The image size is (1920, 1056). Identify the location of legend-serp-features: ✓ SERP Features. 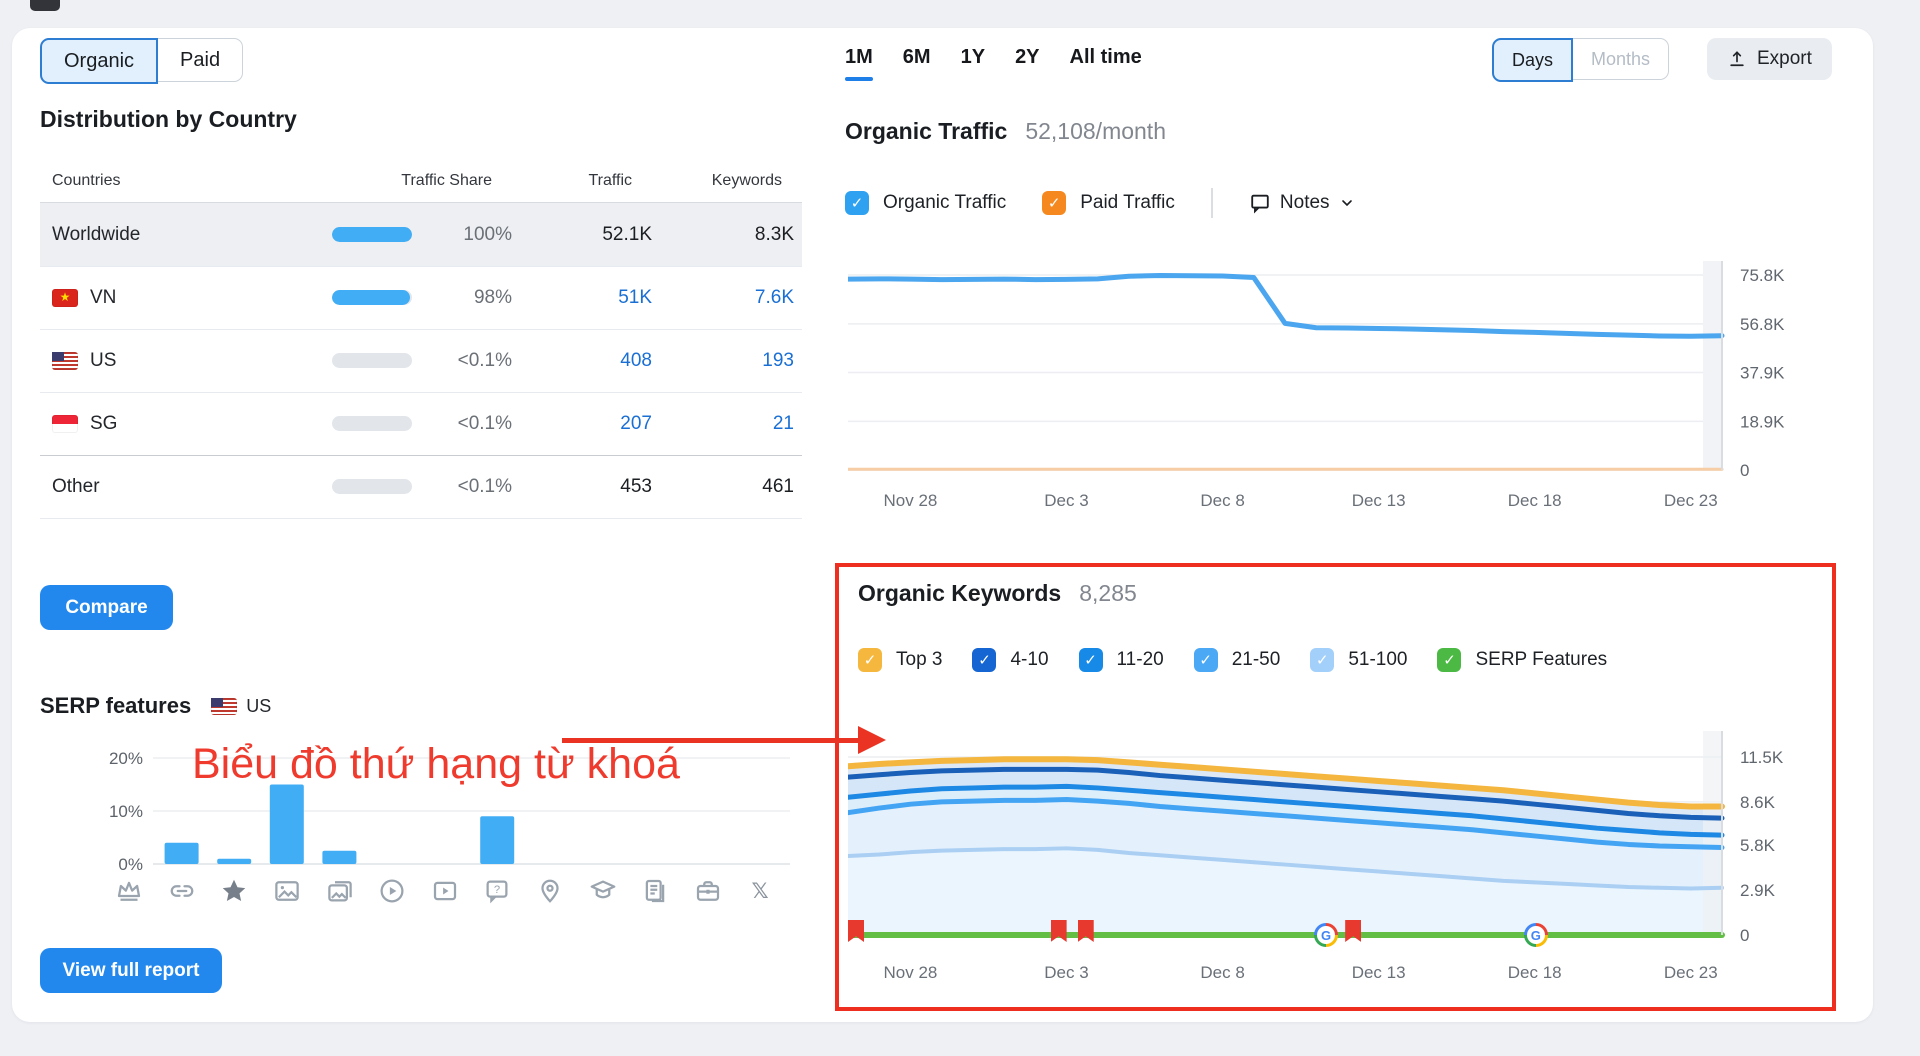
(1522, 660).